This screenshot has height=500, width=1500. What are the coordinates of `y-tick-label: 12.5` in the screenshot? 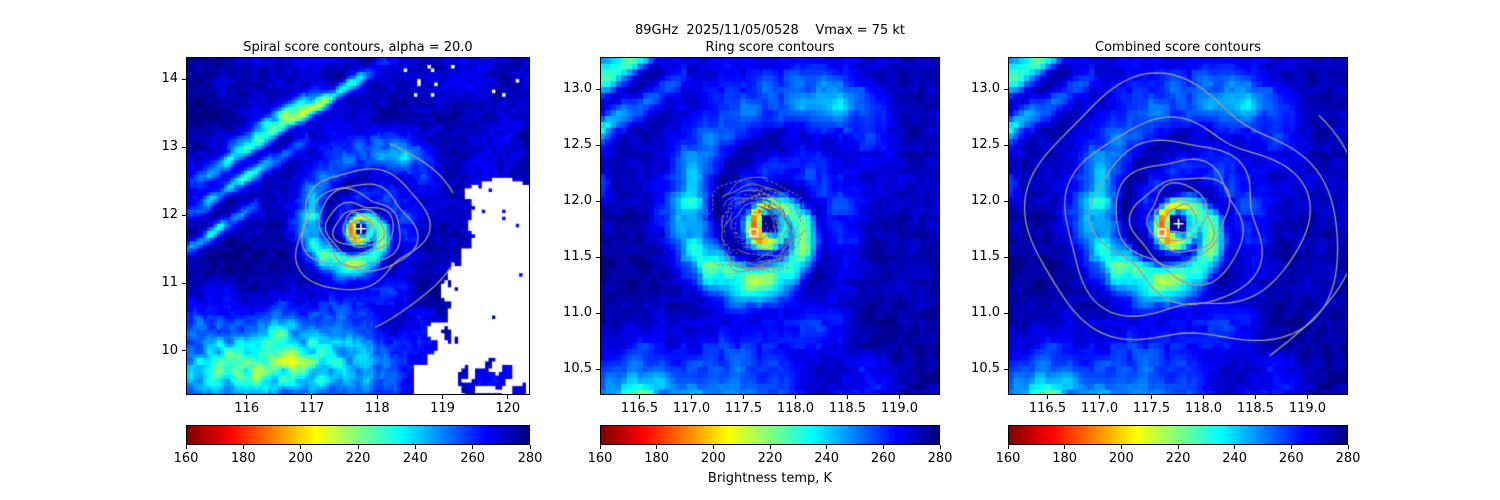 It's located at (577, 145).